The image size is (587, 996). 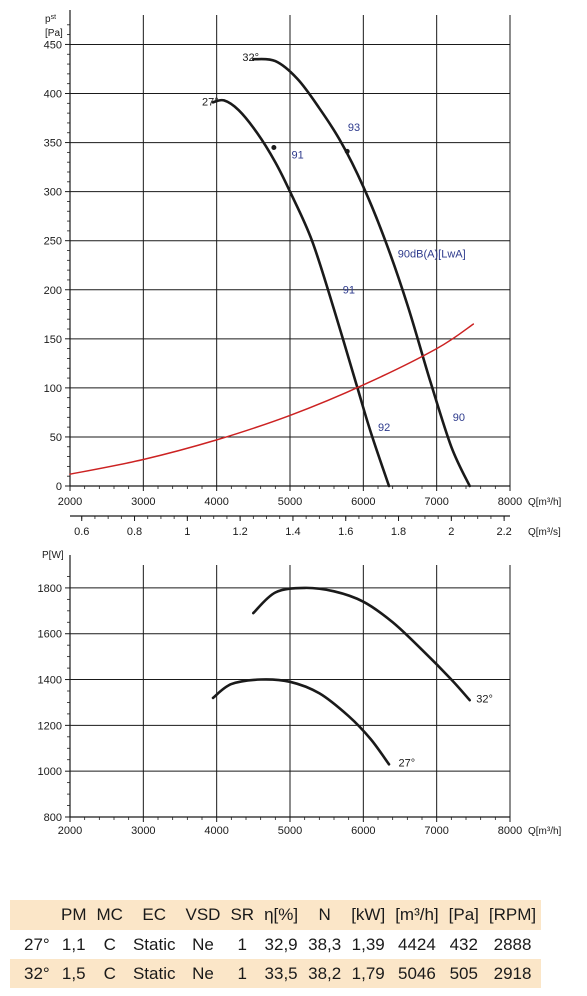 What do you see at coordinates (512, 944) in the screenshot?
I see `table-cell: 2888` at bounding box center [512, 944].